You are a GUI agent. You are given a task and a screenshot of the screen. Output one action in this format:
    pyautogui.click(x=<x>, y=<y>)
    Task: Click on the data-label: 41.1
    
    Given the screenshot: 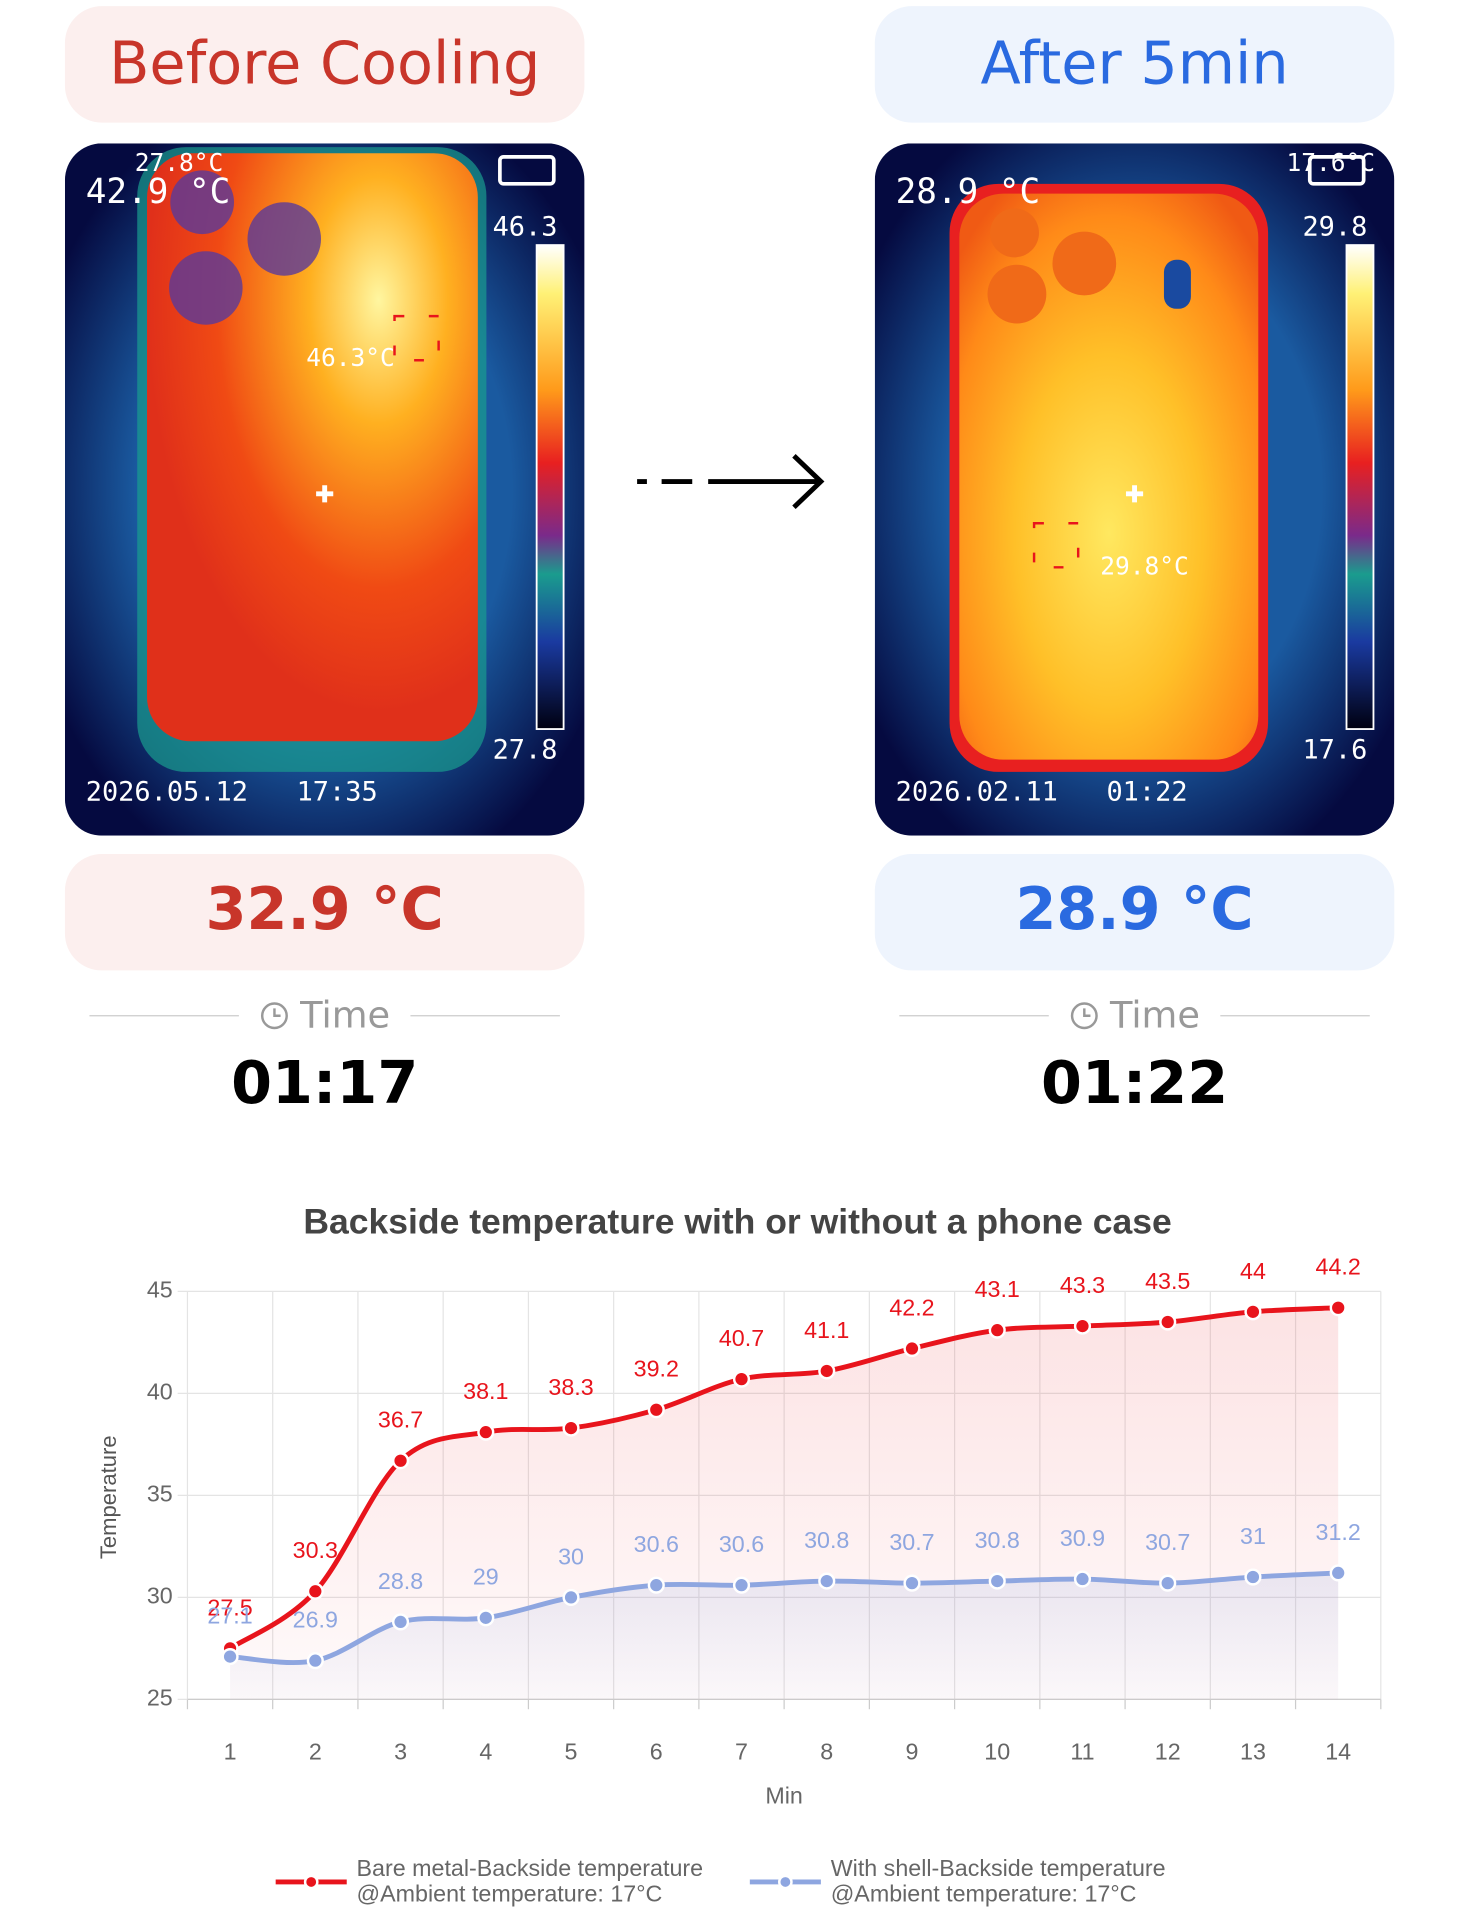 What is the action you would take?
    pyautogui.click(x=826, y=1330)
    